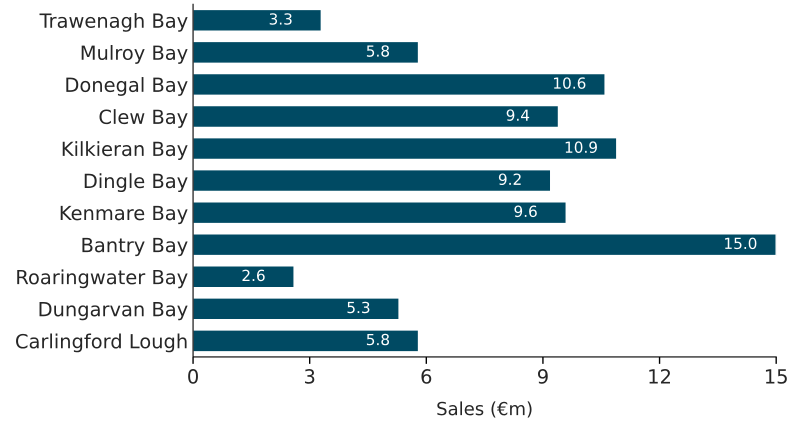 Image resolution: width=788 pixels, height=430 pixels. I want to click on y-tick-label: Dingle Bay, so click(136, 182).